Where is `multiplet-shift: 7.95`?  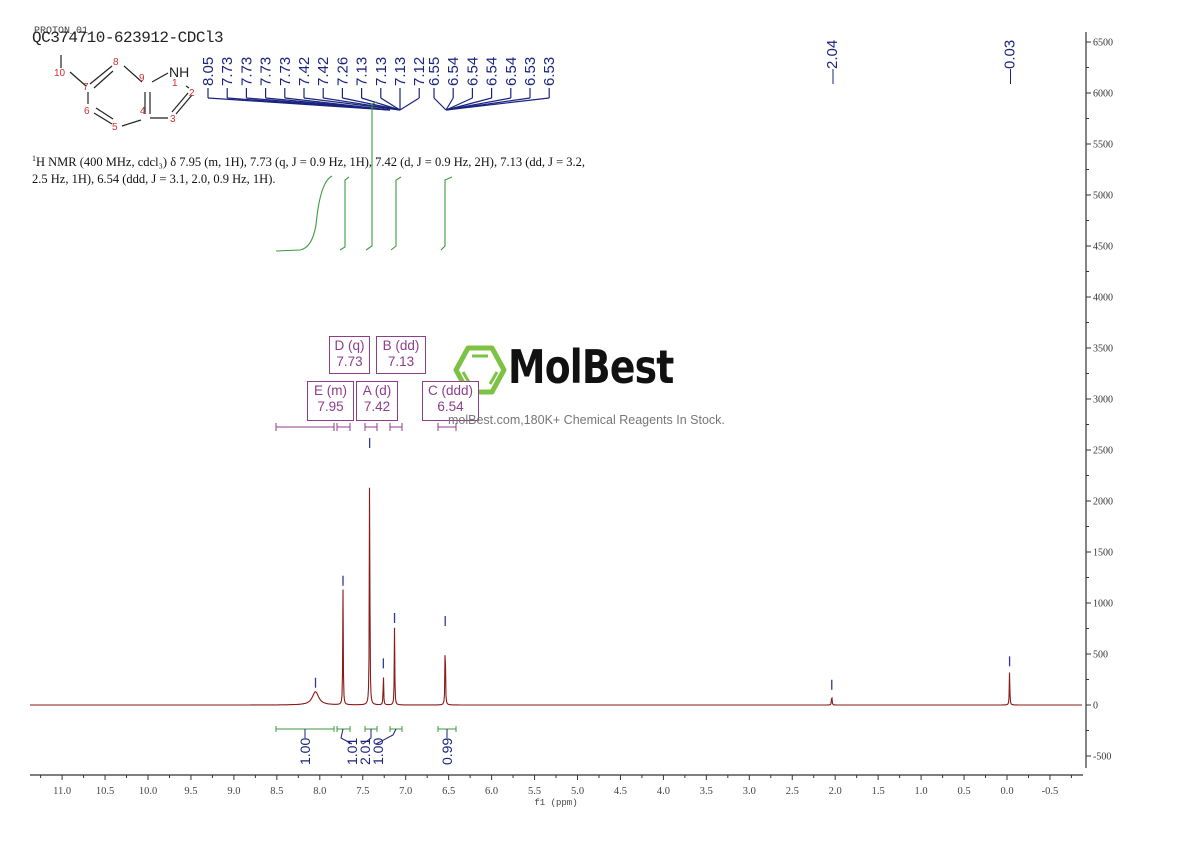
multiplet-shift: 7.95 is located at coordinates (330, 406).